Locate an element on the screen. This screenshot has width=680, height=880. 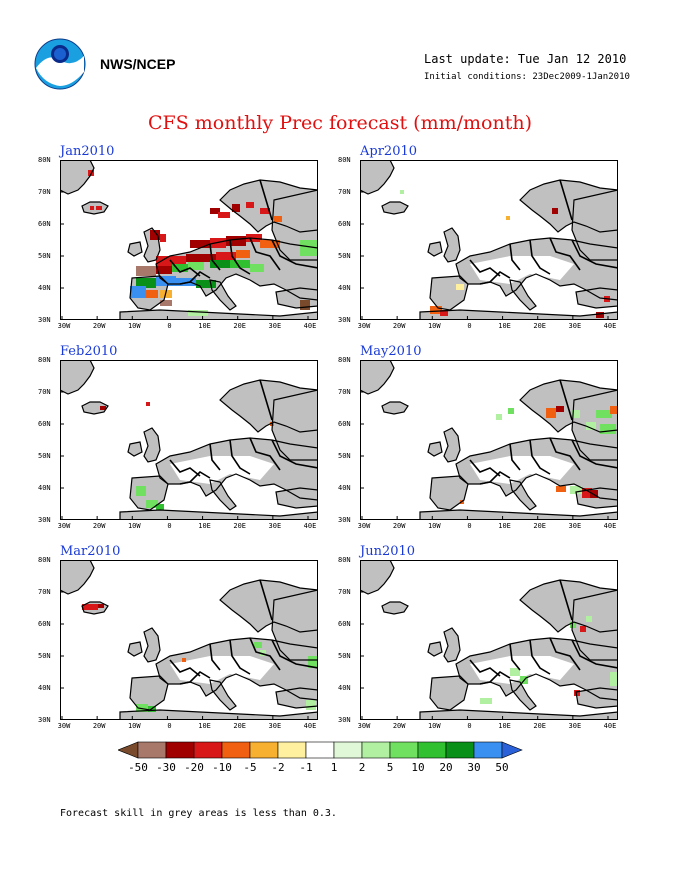
colorbar-label: 20 is located at coordinates (446, 767).